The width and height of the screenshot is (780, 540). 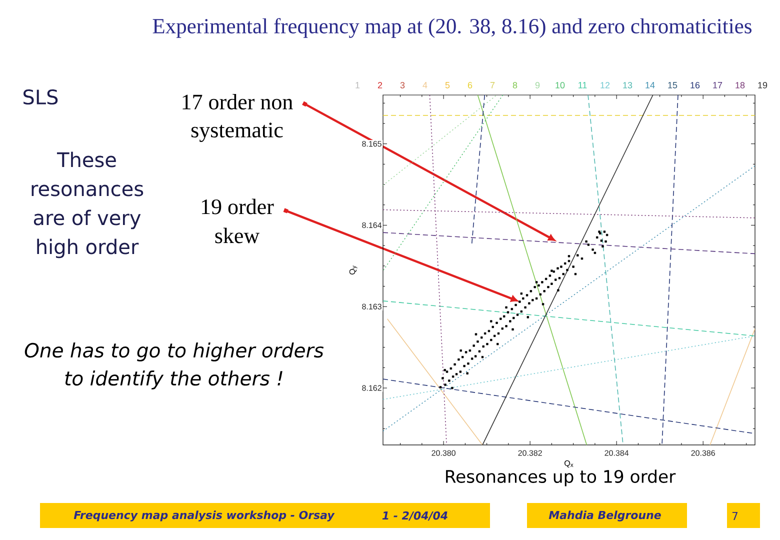 What do you see at coordinates (380, 85) in the screenshot?
I see `legend-label: 2` at bounding box center [380, 85].